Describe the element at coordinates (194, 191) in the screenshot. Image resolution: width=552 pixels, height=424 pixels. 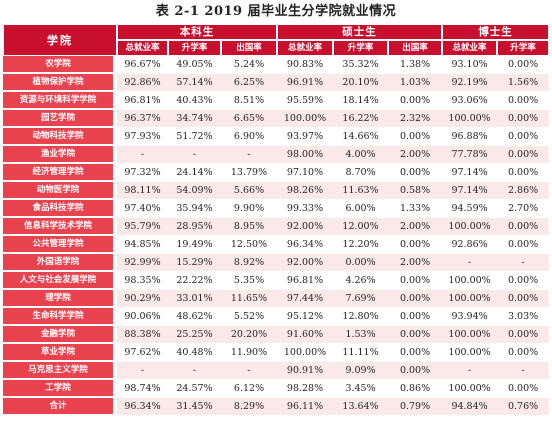
I see `value-cell: 54.09%` at that location.